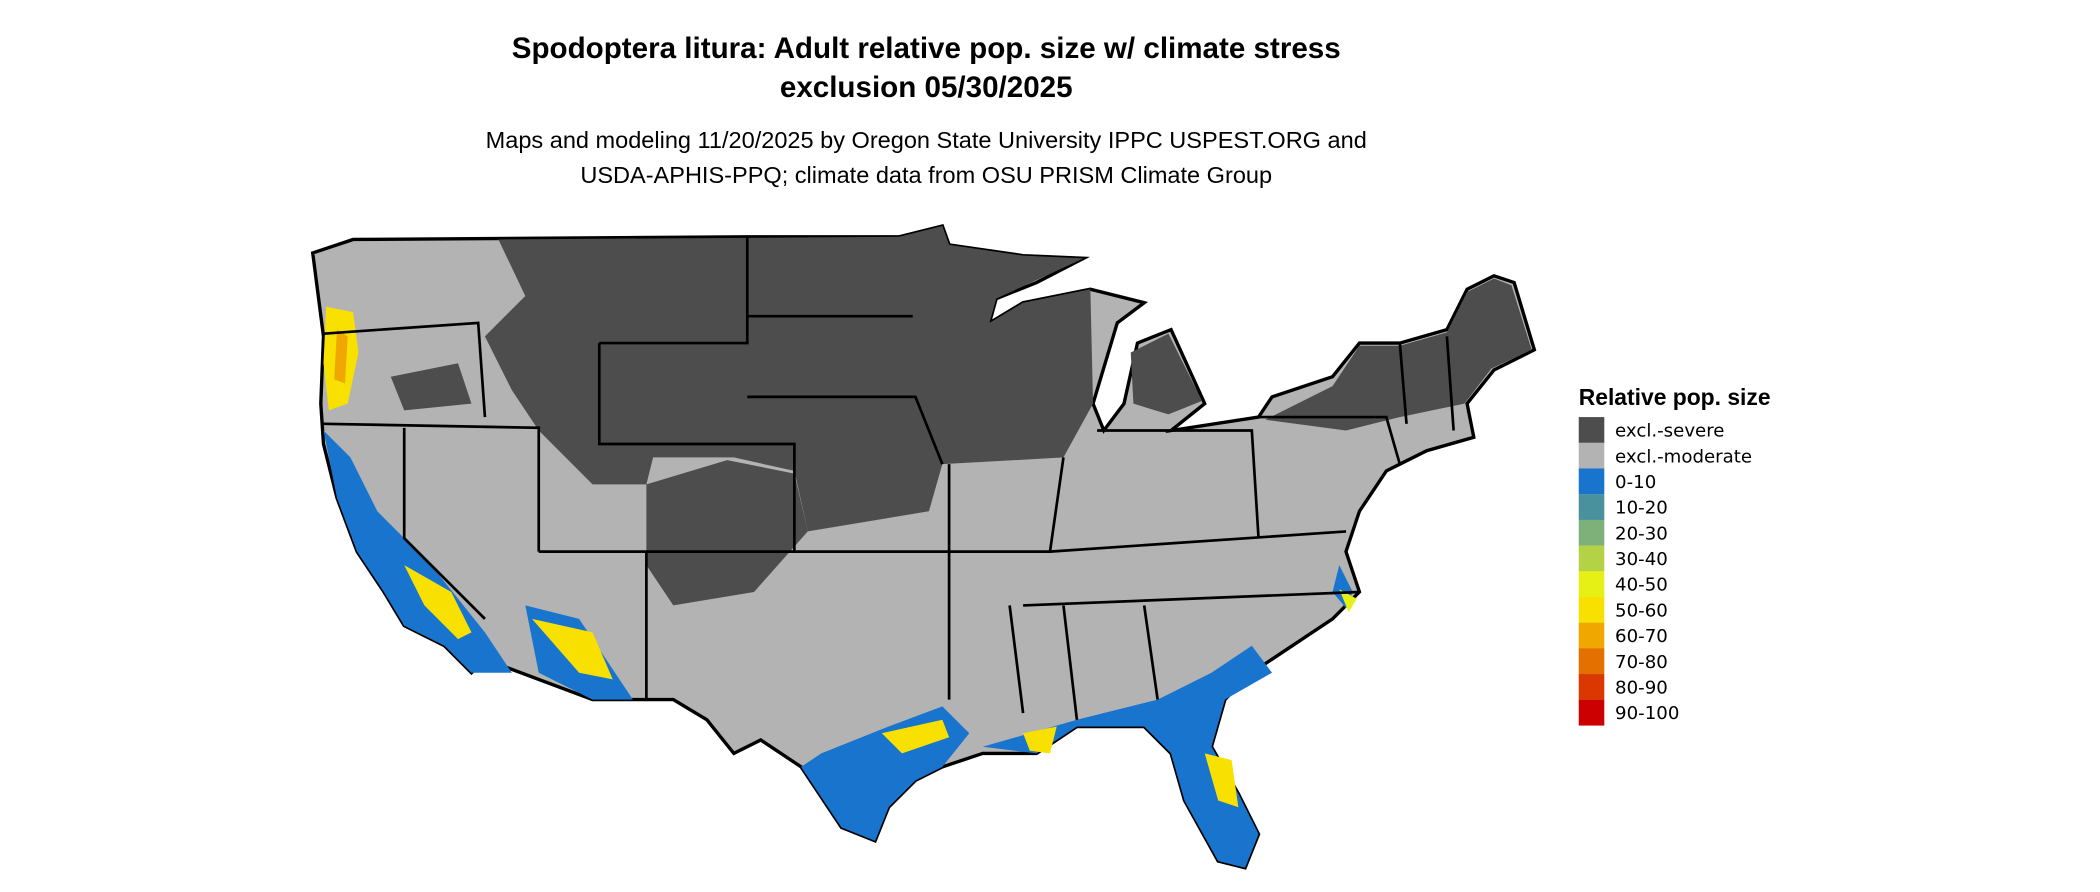 This screenshot has height=892, width=2100. What do you see at coordinates (1647, 713) in the screenshot?
I see `legend-label: 90-100` at bounding box center [1647, 713].